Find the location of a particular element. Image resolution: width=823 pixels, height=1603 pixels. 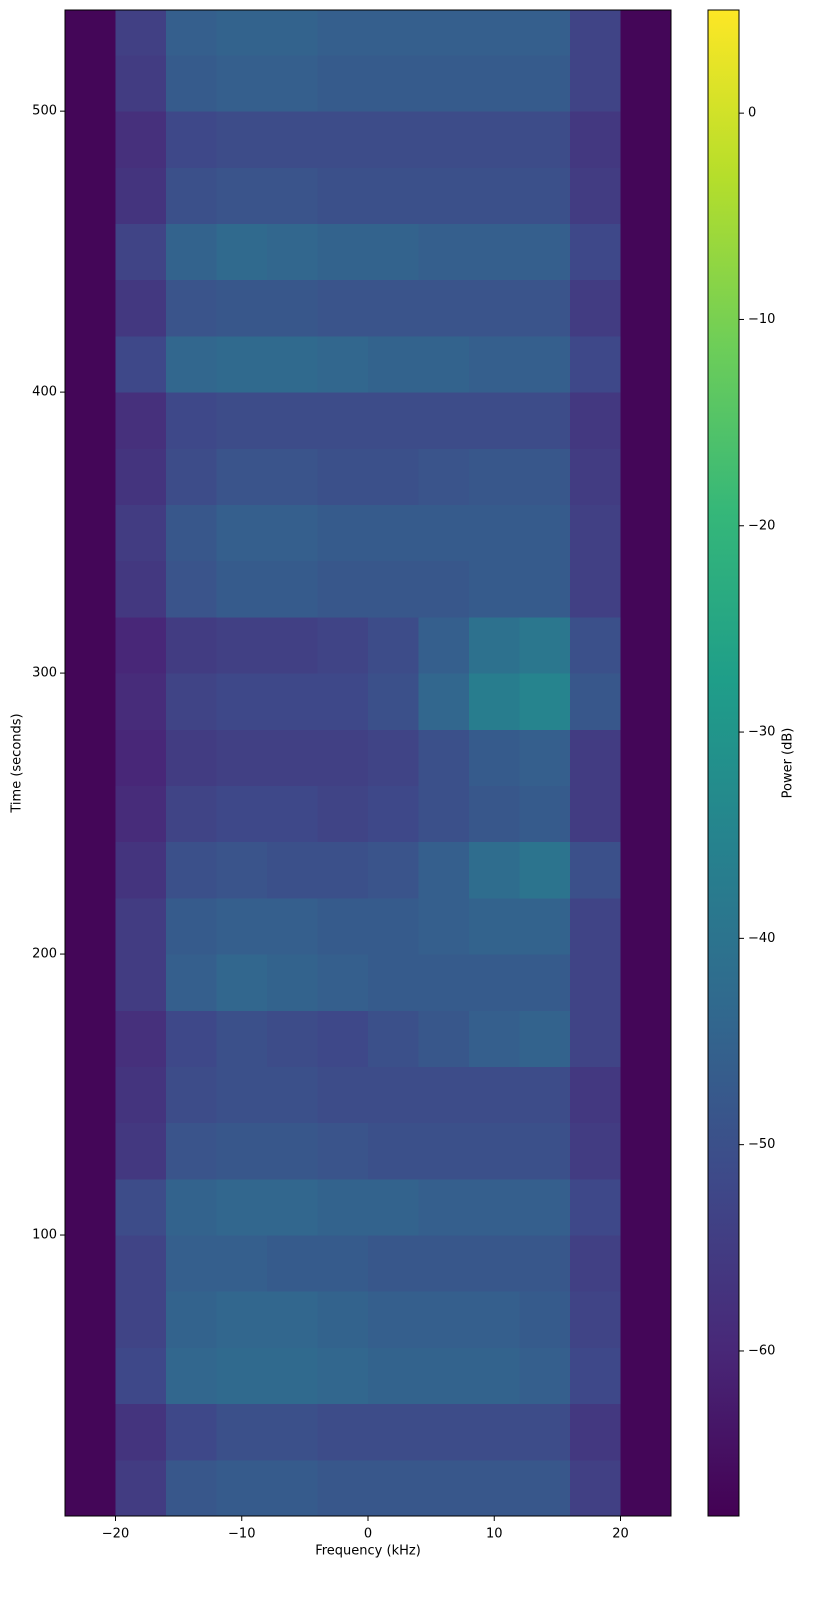

y-tick-label: 200 is located at coordinates (44, 954).